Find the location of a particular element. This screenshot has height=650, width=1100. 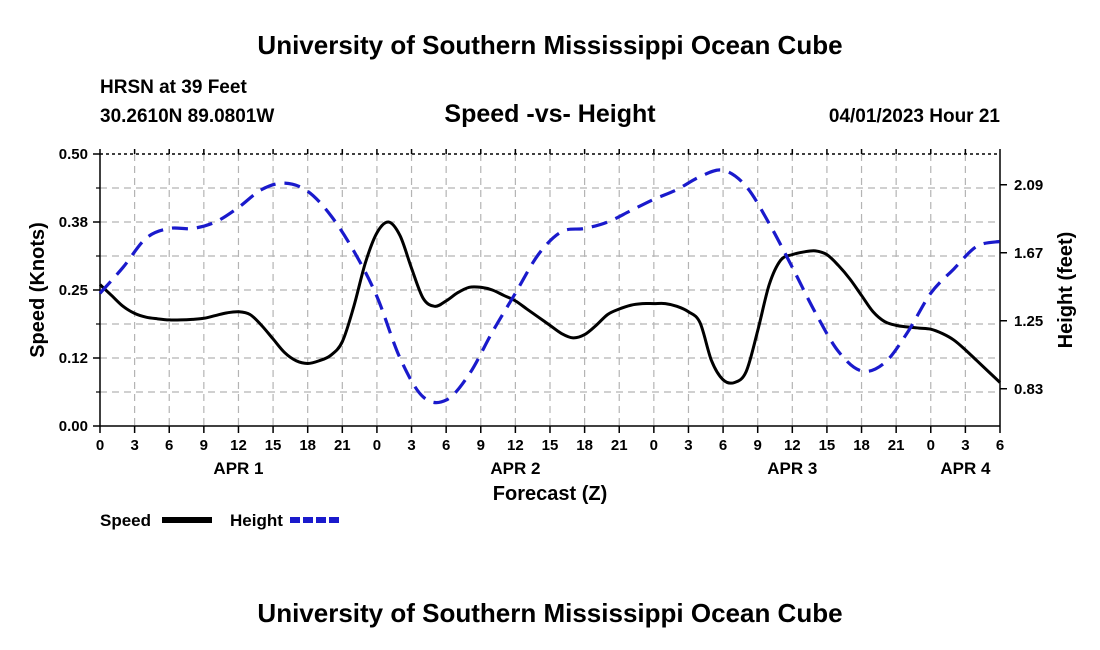

forecast-datetime: 04/01/2023 Hour 21 is located at coordinates (914, 116).